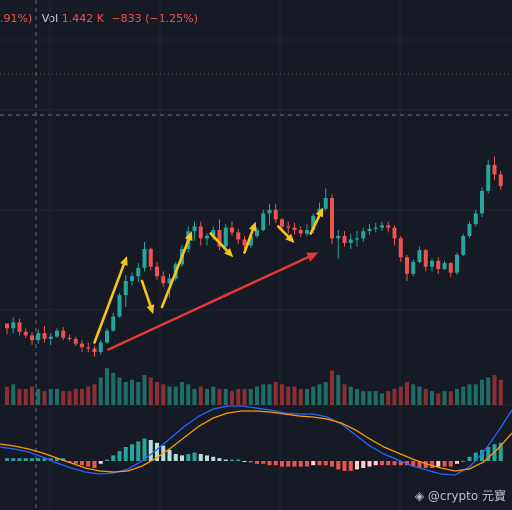 The image size is (512, 510). What do you see at coordinates (256, 441) in the screenshot?
I see `signal-line` at bounding box center [256, 441].